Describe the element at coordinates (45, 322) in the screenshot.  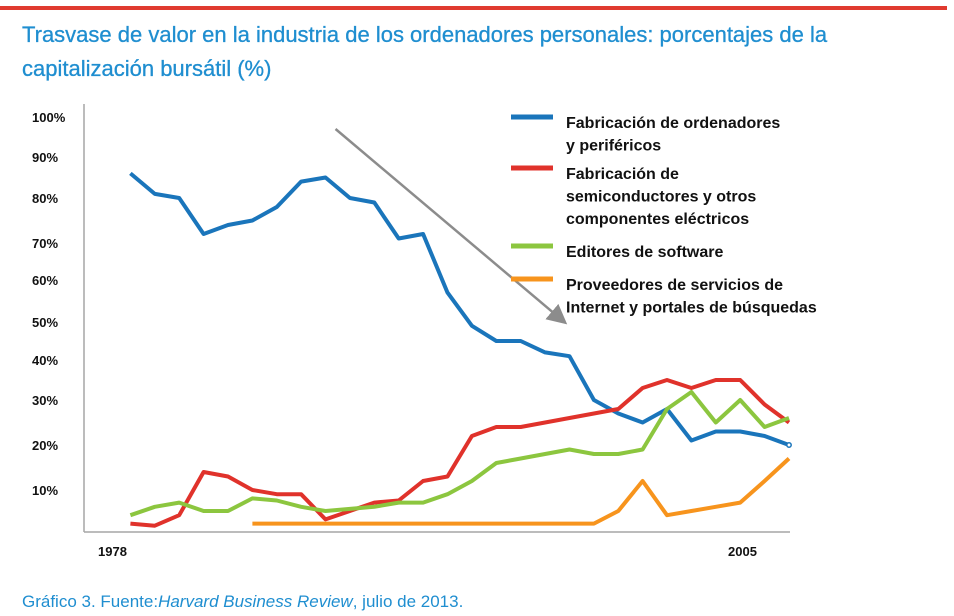
I see `y-tick-label-50: 50%` at that location.